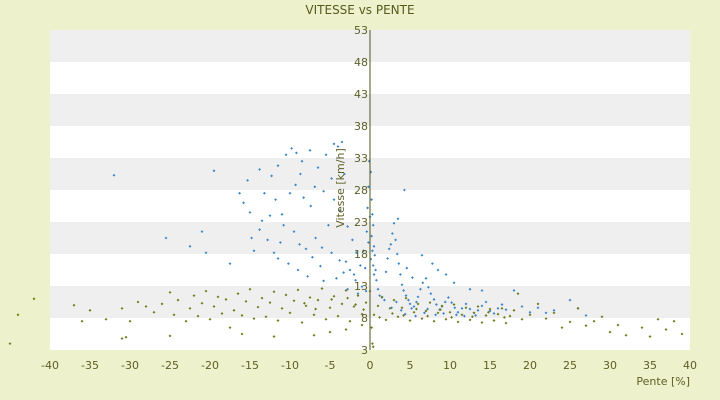 The height and width of the screenshot is (400, 720). I want to click on x-tick-labels: -40 -35 -30 -25 -20 -15 -10 -5 0 5 10 15 20 25 30 35 40, so click(369, 365).